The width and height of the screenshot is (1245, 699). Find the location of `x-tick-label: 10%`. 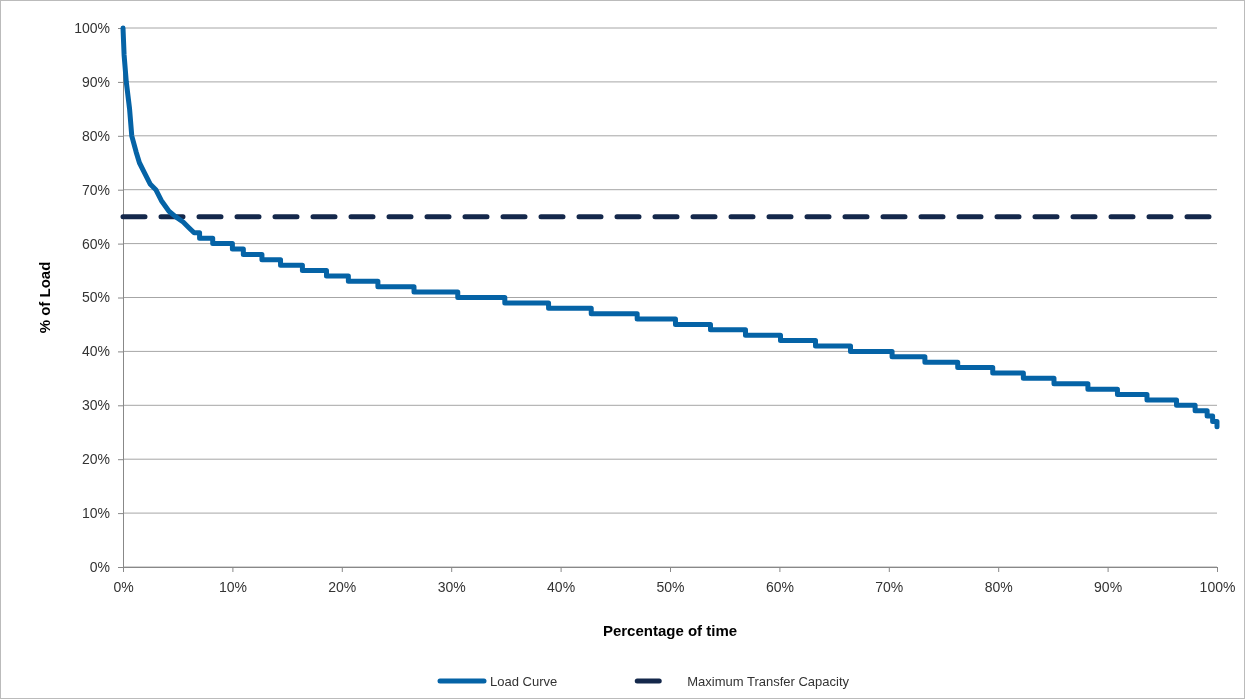

x-tick-label: 10% is located at coordinates (232, 586).